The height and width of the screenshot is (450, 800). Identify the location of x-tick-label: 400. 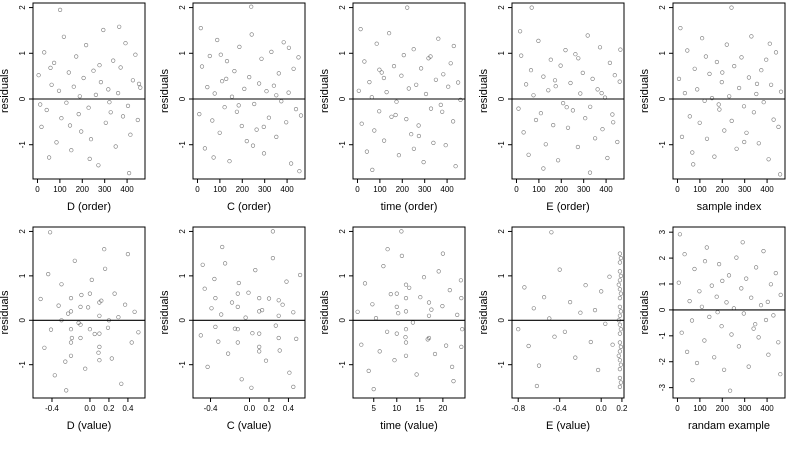
(767, 408).